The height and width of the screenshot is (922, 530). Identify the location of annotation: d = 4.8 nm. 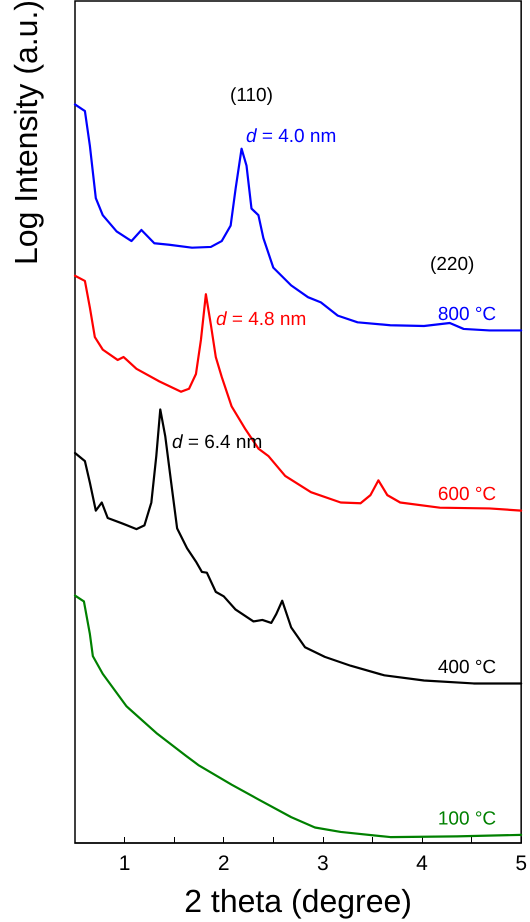
(261, 319).